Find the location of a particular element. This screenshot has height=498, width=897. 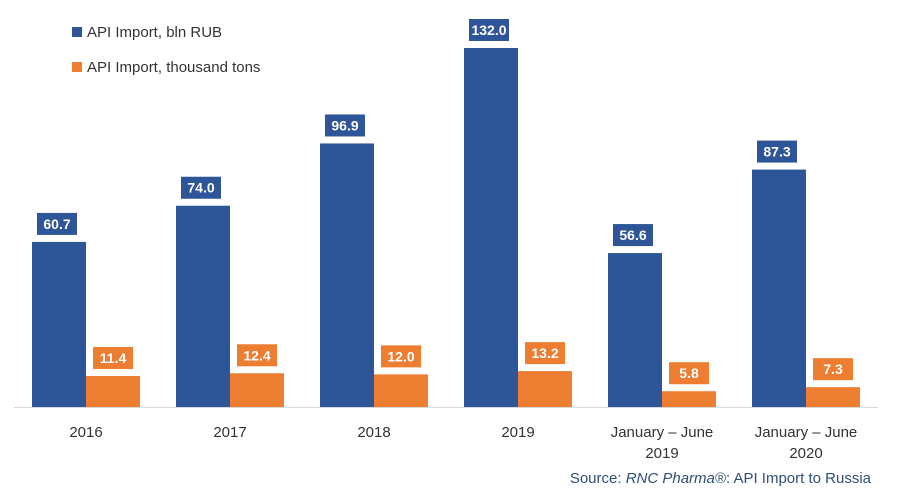

legend-label: API Import, thousand tons is located at coordinates (173, 67).